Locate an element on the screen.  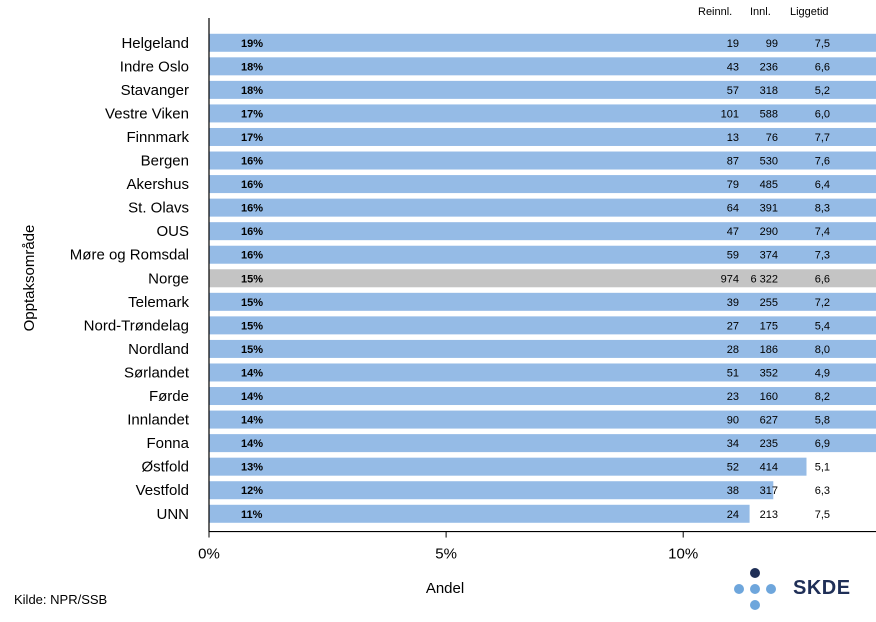
category-label: Nord-Trøndelag is located at coordinates (136, 325).